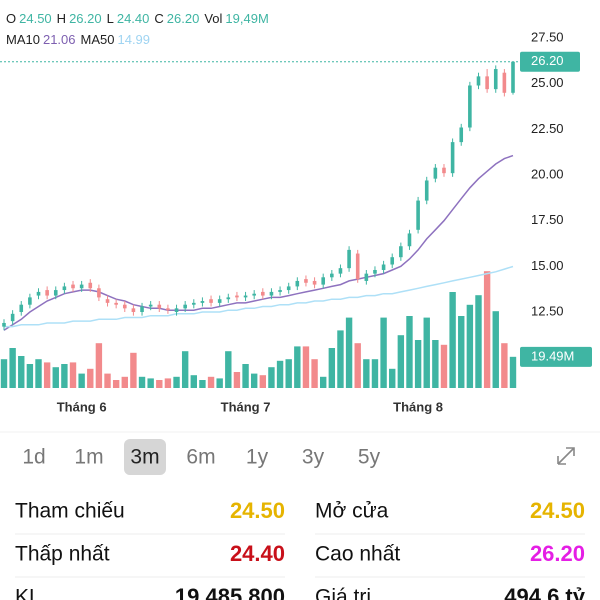  I want to click on y-tick-label: 22.50, so click(547, 128).